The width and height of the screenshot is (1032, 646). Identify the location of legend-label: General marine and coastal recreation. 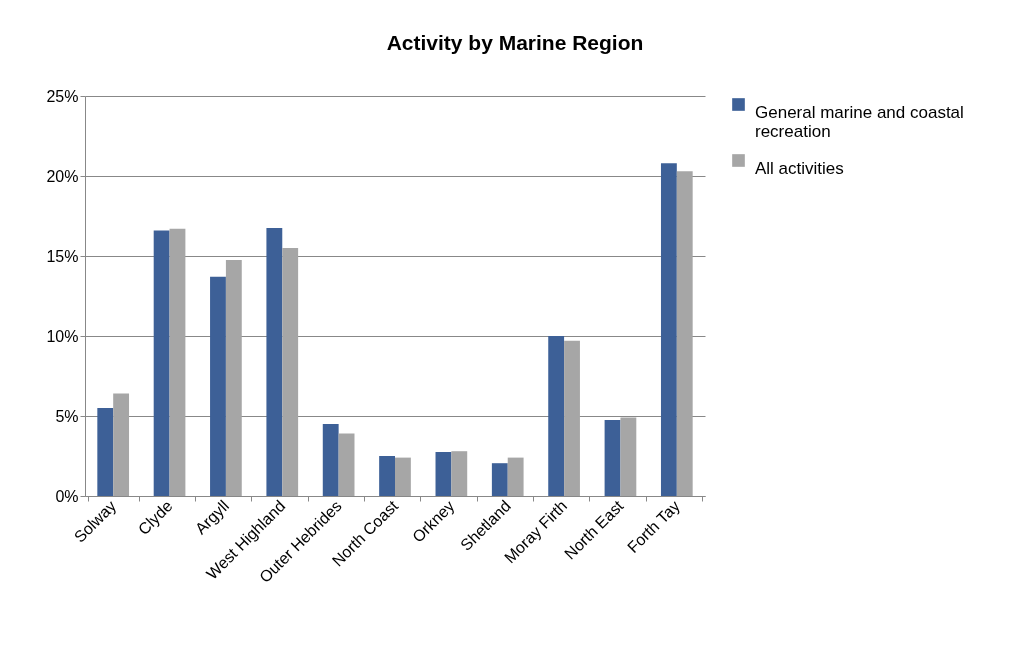
(859, 121).